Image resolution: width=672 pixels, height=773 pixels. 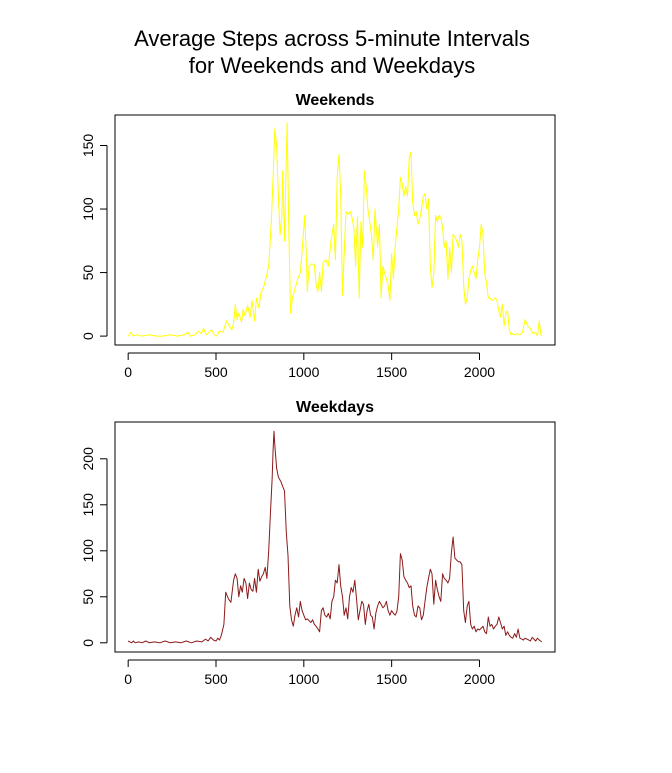 I want to click on panel-title-weekdays: Weekdays, so click(x=335, y=407).